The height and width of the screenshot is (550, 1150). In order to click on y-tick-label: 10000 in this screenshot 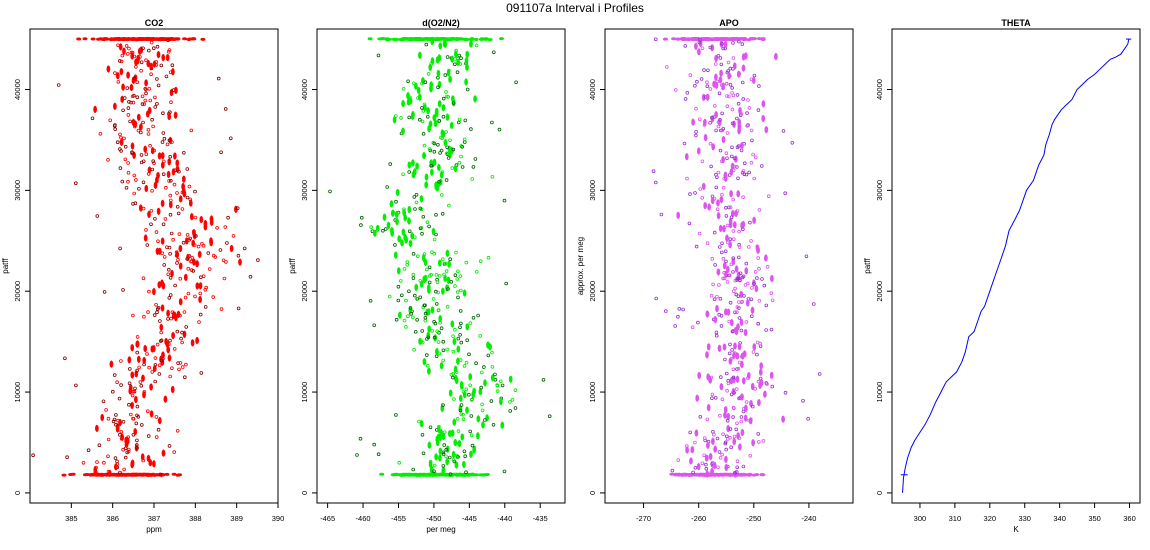, I will do `click(879, 392)`.